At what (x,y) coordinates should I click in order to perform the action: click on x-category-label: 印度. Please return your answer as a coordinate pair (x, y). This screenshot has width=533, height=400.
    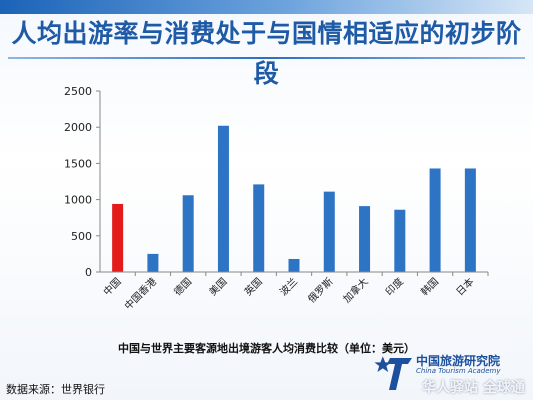
    Looking at the image, I should click on (394, 286).